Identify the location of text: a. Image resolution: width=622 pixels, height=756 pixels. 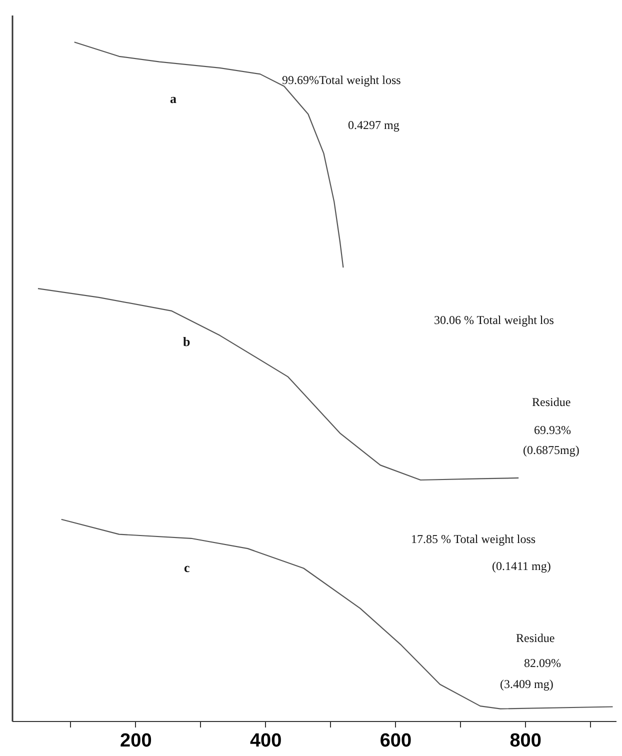
(173, 98).